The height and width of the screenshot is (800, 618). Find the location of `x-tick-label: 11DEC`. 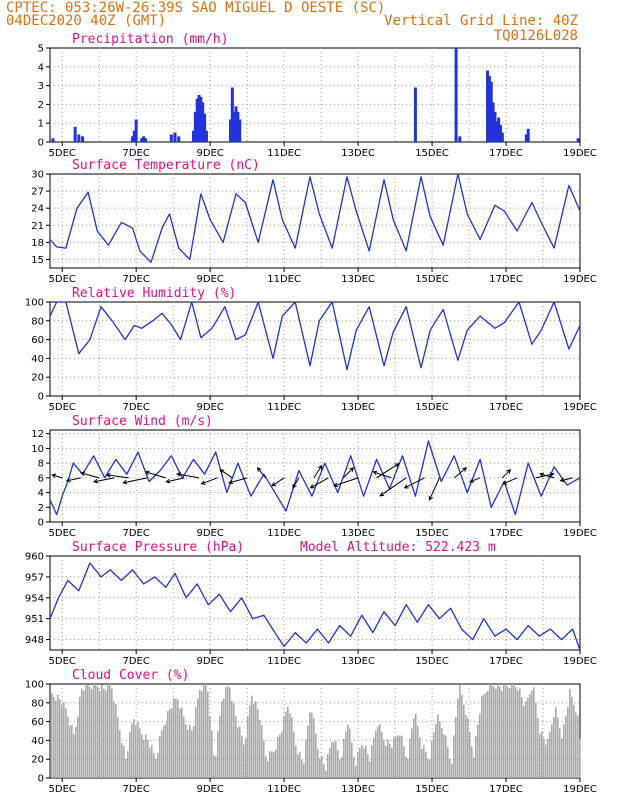

x-tick-label: 11DEC is located at coordinates (284, 407).